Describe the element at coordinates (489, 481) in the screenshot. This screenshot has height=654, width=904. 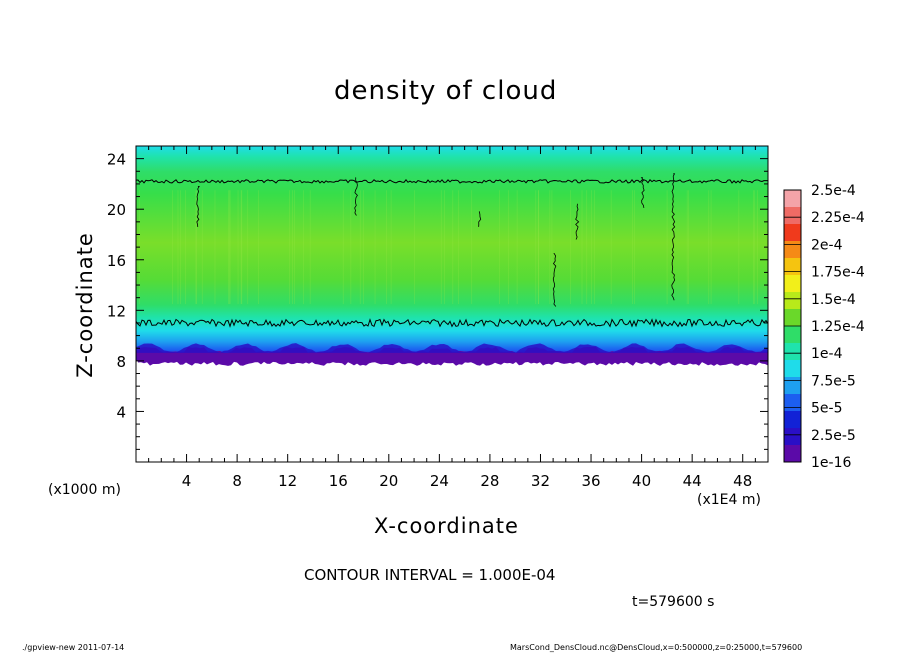
I see `x-tick-label: 28` at that location.